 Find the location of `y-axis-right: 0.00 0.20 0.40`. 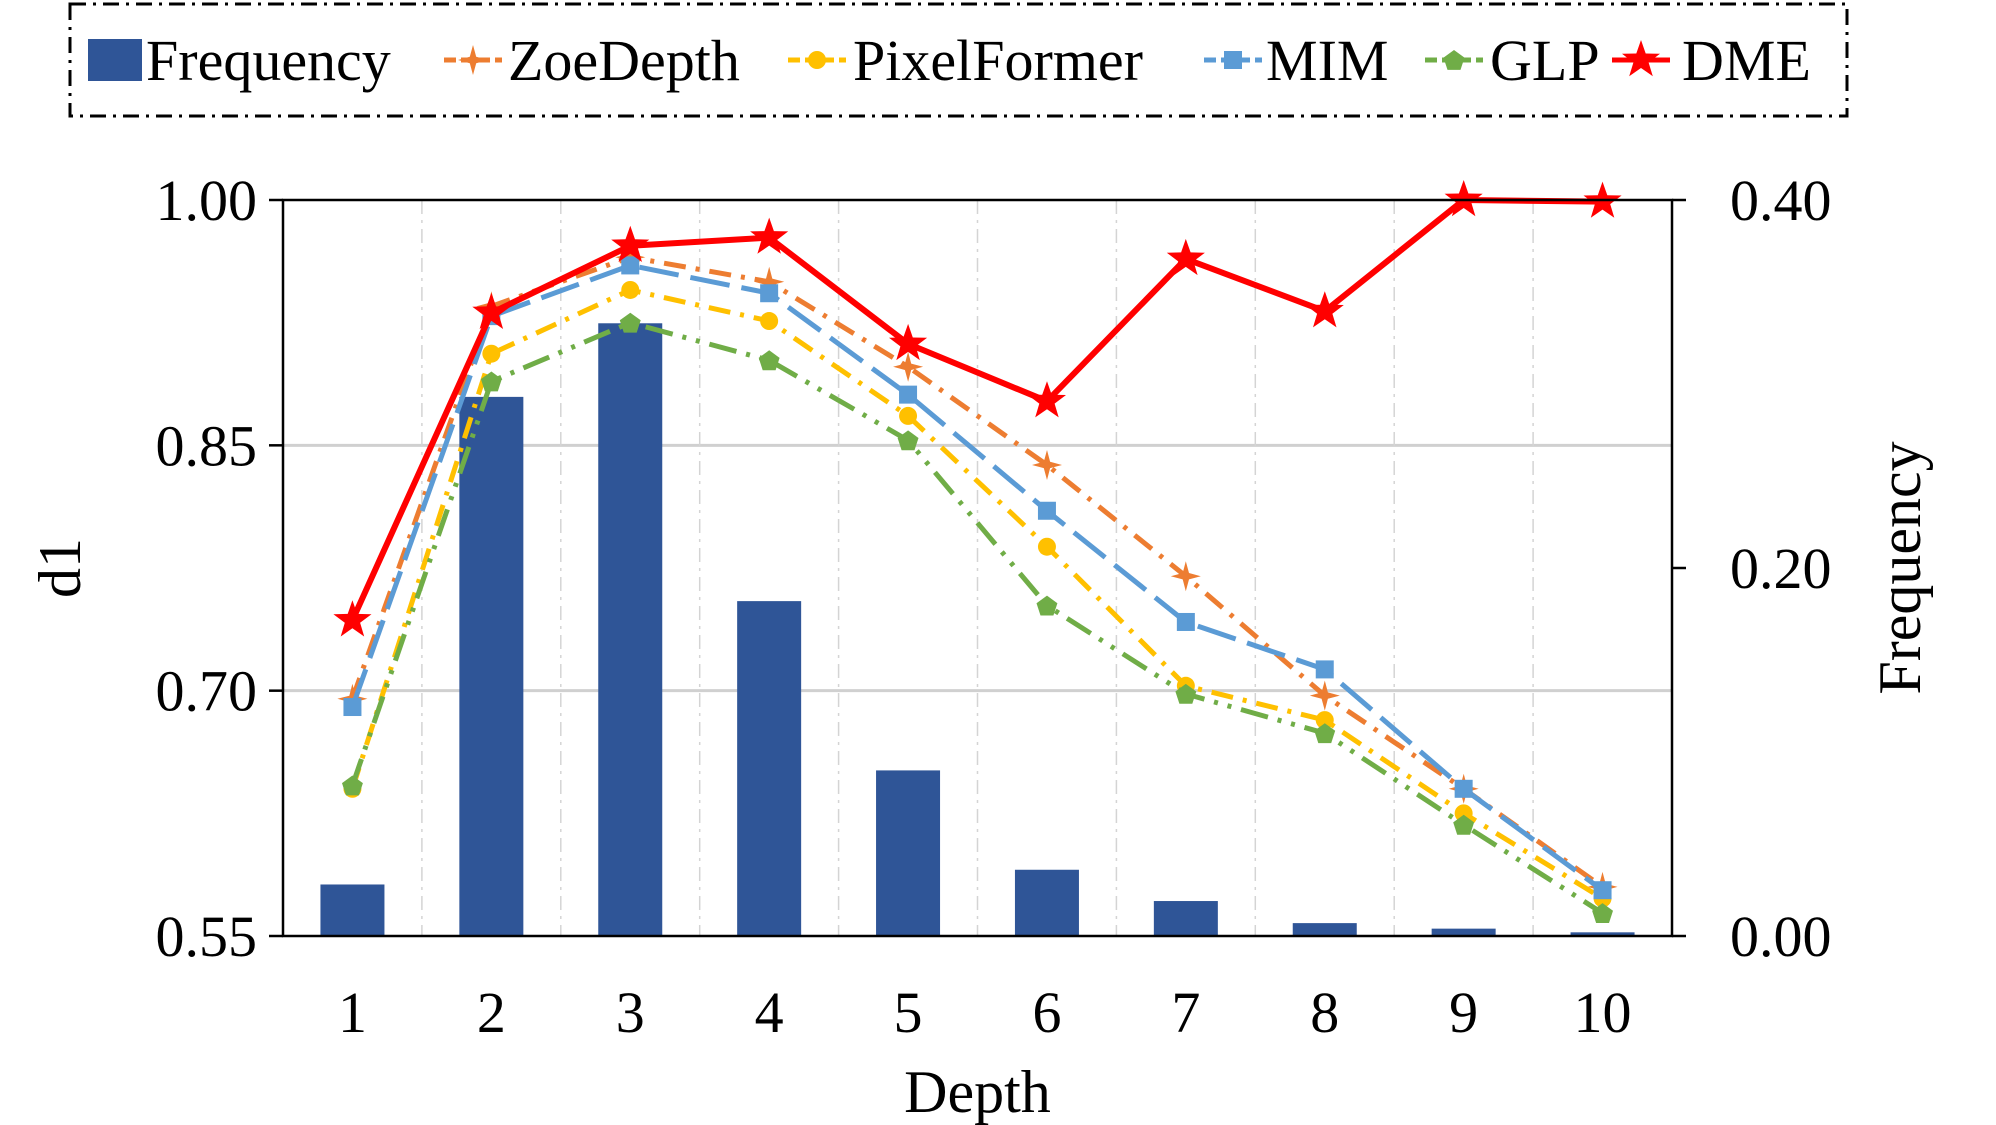

y-axis-right: 0.00 0.20 0.40 is located at coordinates (1752, 568).